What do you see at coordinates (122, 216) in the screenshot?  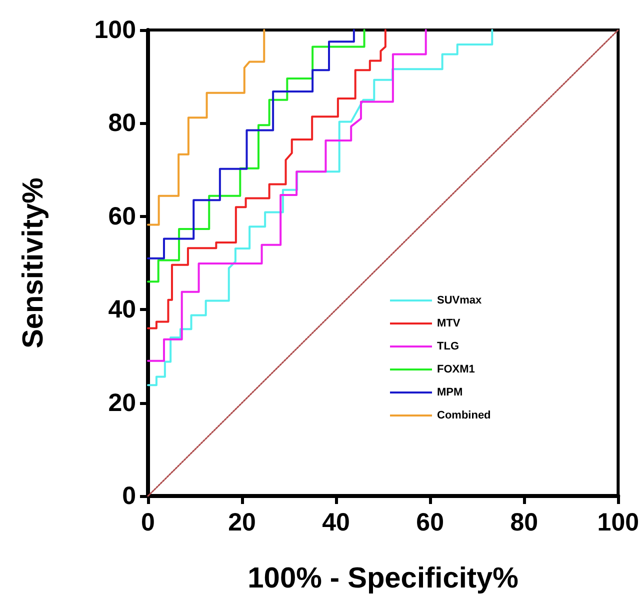 I see `y-tick-label: 60` at bounding box center [122, 216].